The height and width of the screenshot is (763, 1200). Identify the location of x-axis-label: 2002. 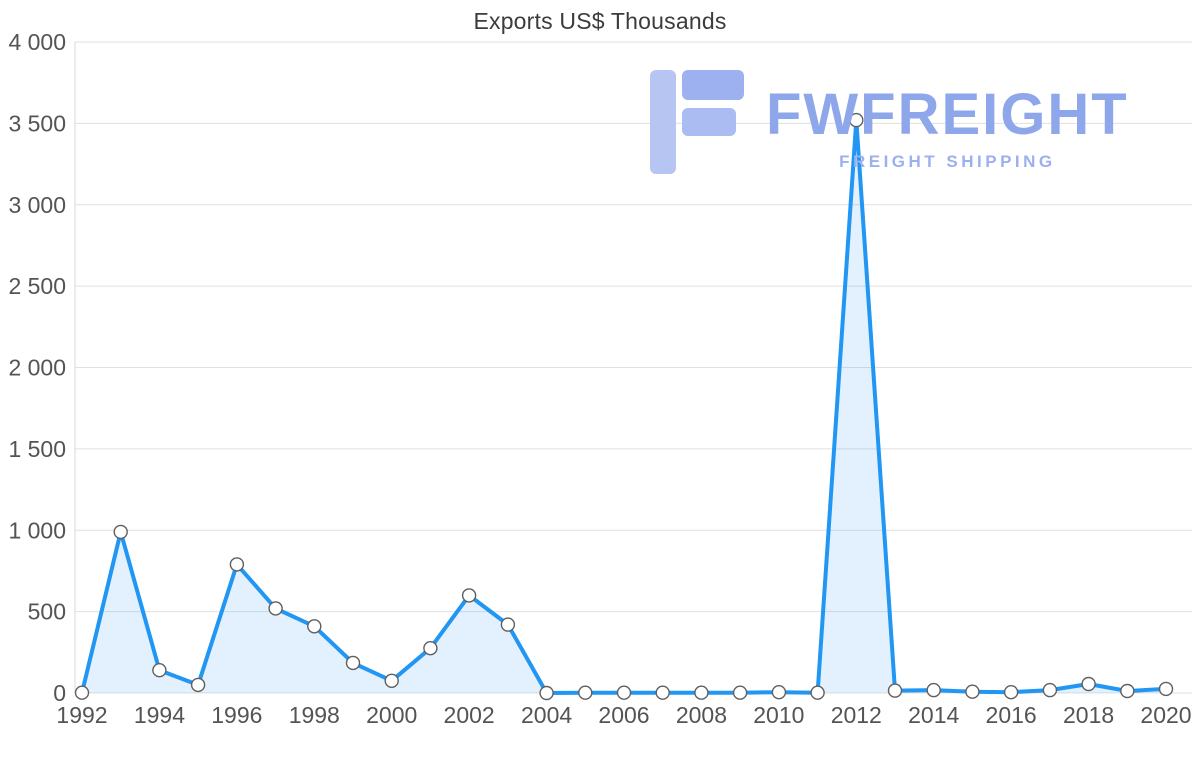
(469, 715).